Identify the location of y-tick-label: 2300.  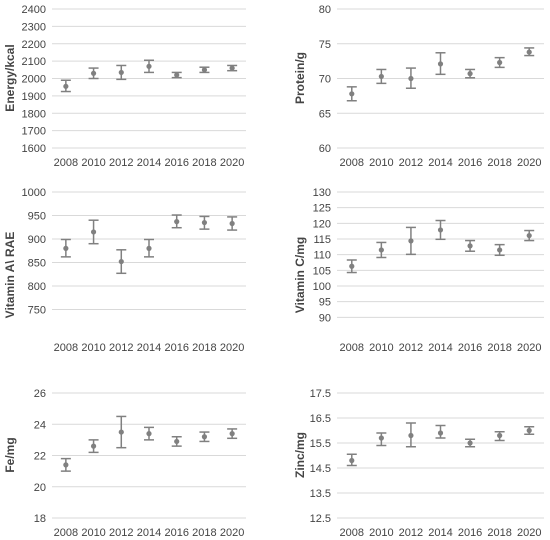
(34, 27).